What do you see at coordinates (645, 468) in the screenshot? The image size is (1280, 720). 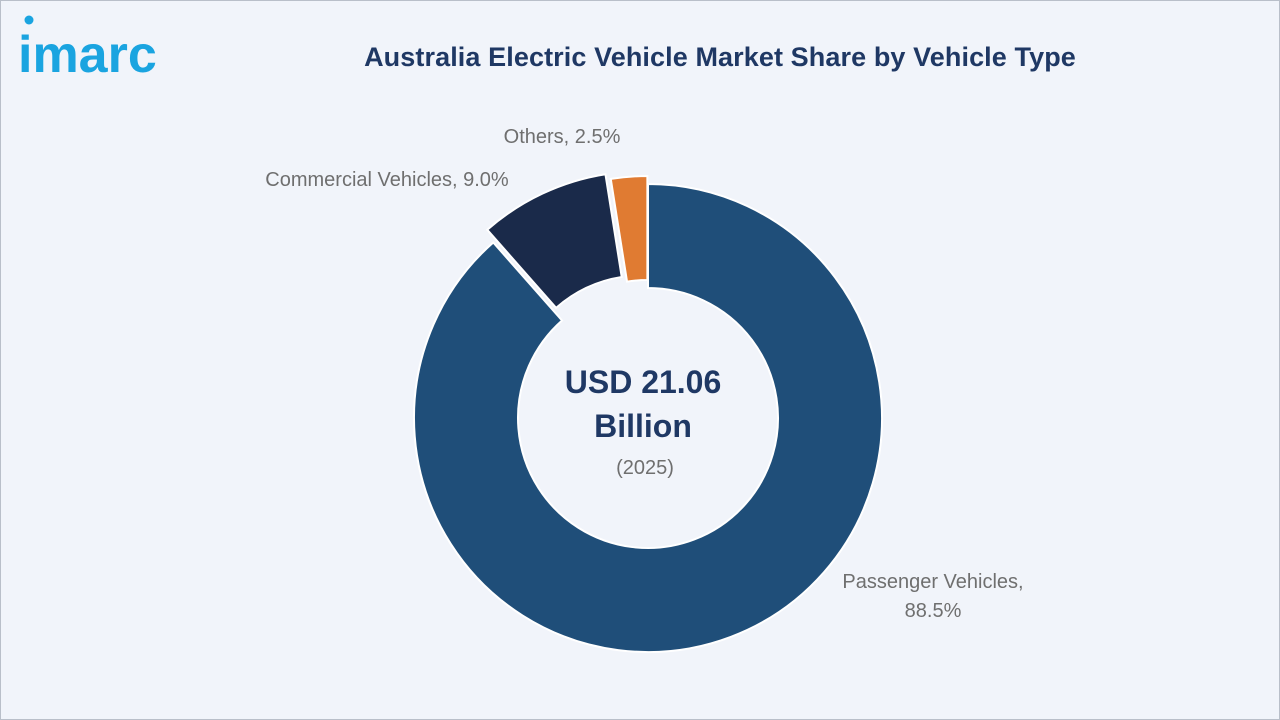 I see `center-year: (2025)` at bounding box center [645, 468].